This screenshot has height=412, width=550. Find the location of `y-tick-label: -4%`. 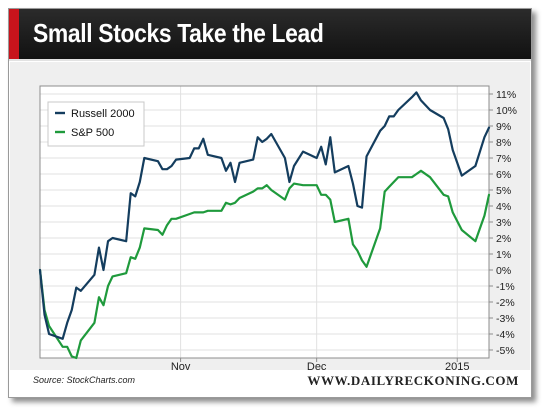

y-tick-label: -4% is located at coordinates (505, 335).